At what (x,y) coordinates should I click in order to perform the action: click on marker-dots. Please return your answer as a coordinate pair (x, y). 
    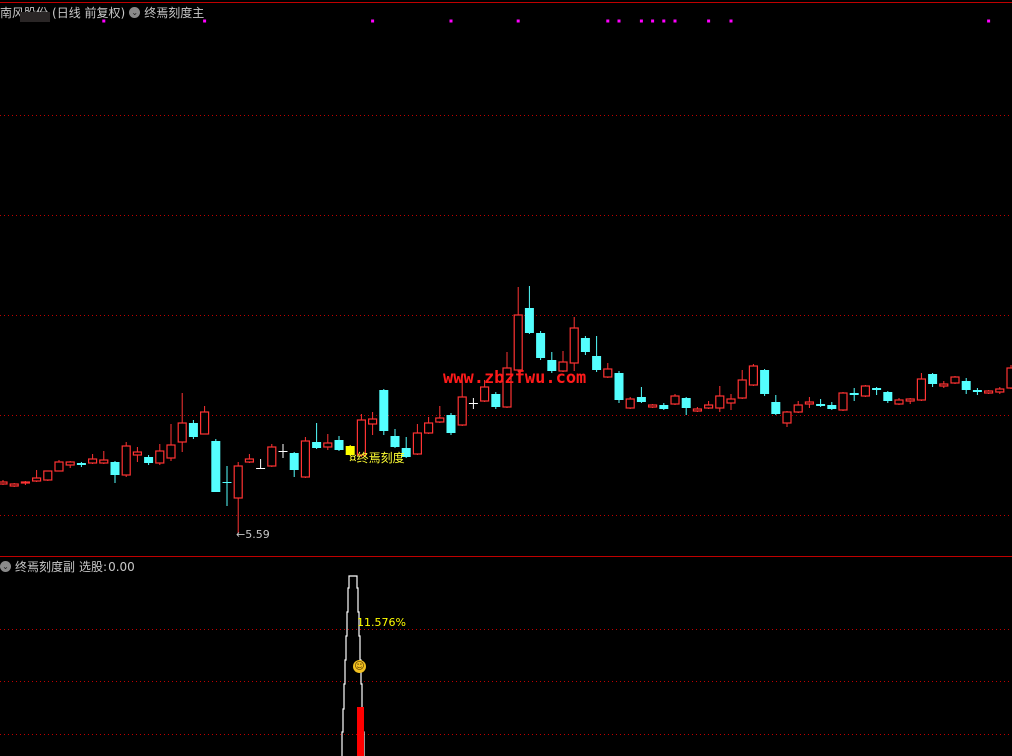
    Looking at the image, I should click on (546, 21).